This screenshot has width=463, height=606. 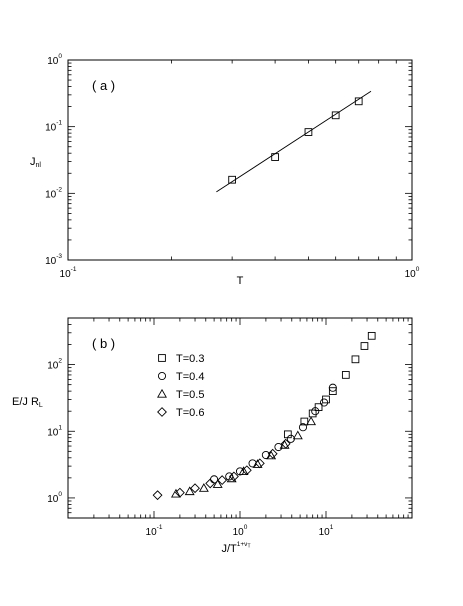 I want to click on tick-label-exponent: 2, so click(x=60, y=361).